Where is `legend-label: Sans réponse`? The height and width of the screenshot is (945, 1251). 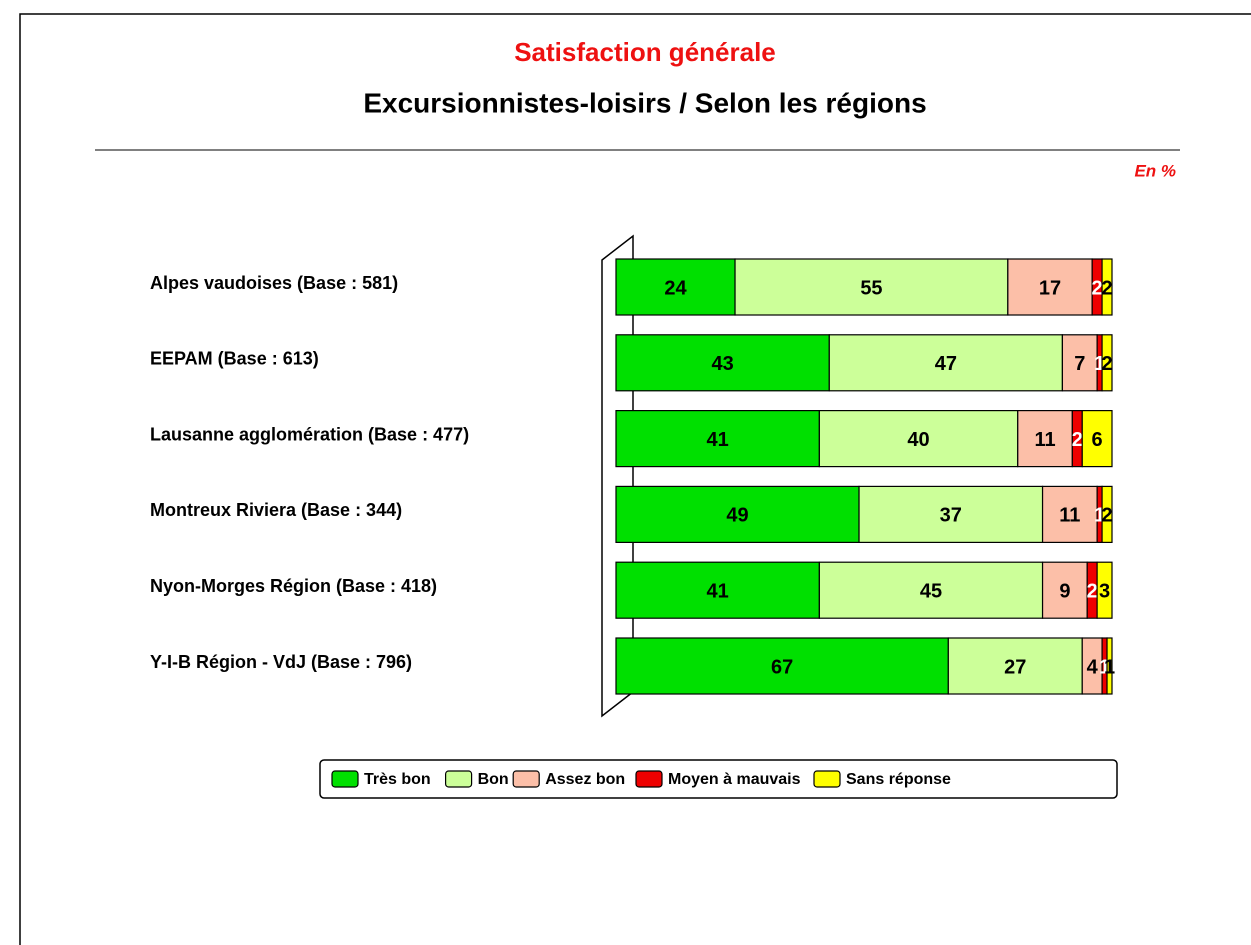 legend-label: Sans réponse is located at coordinates (898, 779).